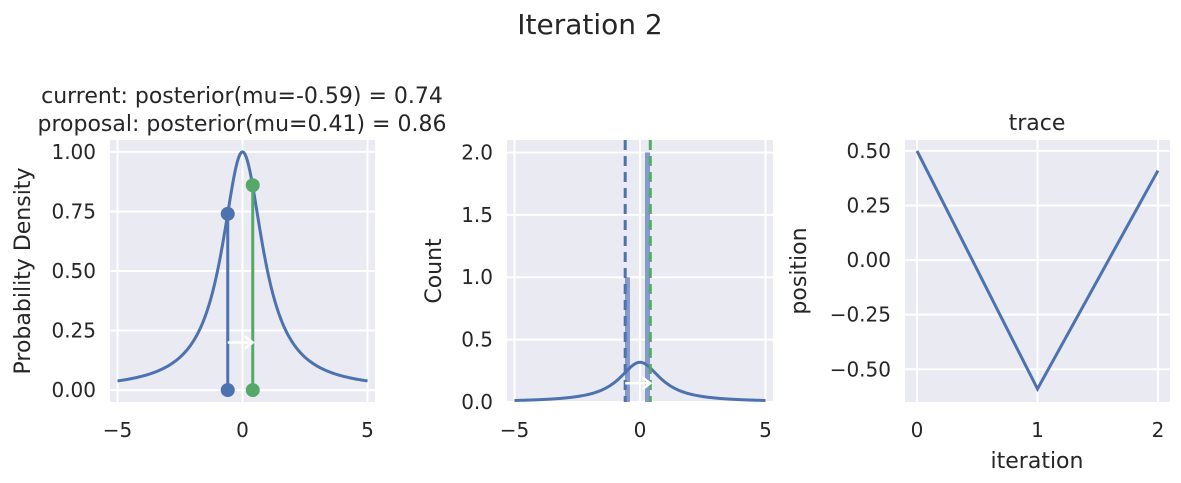  I want to click on proposal-point, so click(252, 185).